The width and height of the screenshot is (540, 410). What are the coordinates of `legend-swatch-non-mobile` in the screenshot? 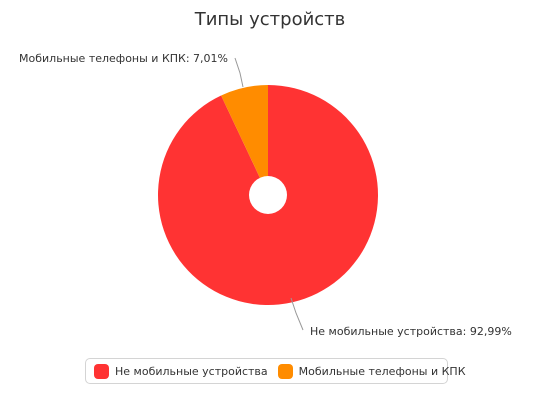 It's located at (101, 371).